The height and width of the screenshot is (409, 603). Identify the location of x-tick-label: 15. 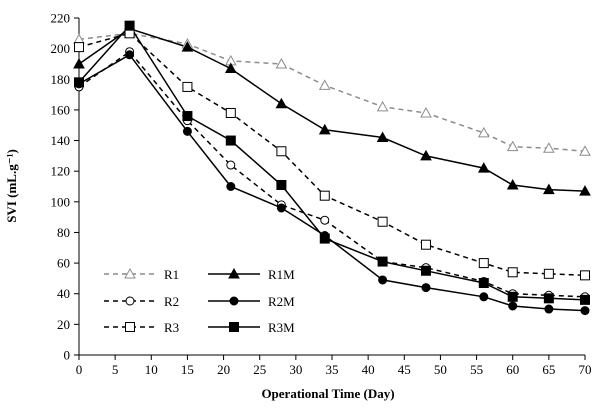
(187, 369).